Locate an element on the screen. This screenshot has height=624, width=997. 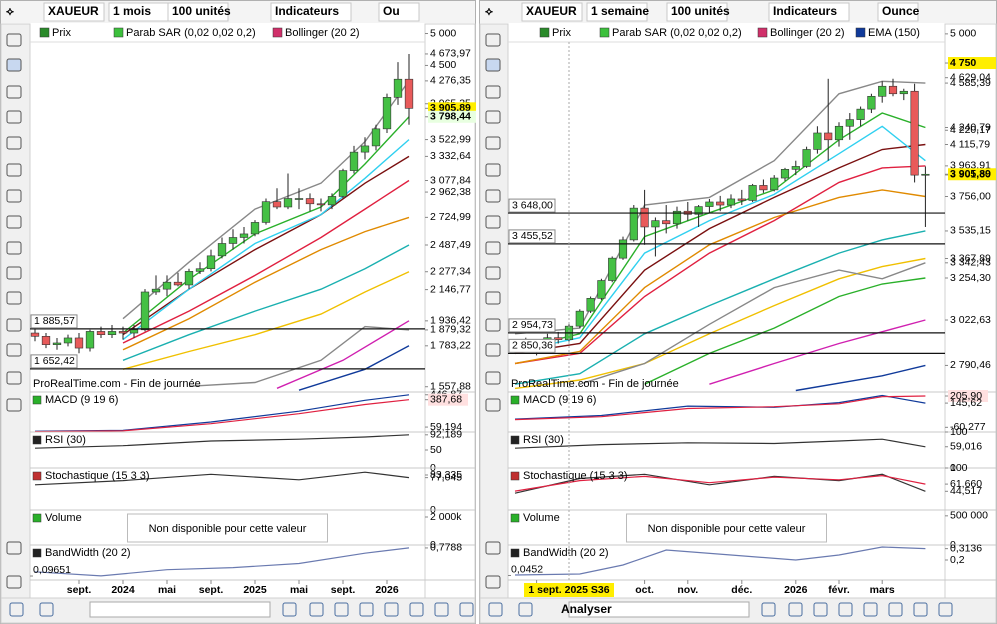
legend-swatch is located at coordinates (860, 32).